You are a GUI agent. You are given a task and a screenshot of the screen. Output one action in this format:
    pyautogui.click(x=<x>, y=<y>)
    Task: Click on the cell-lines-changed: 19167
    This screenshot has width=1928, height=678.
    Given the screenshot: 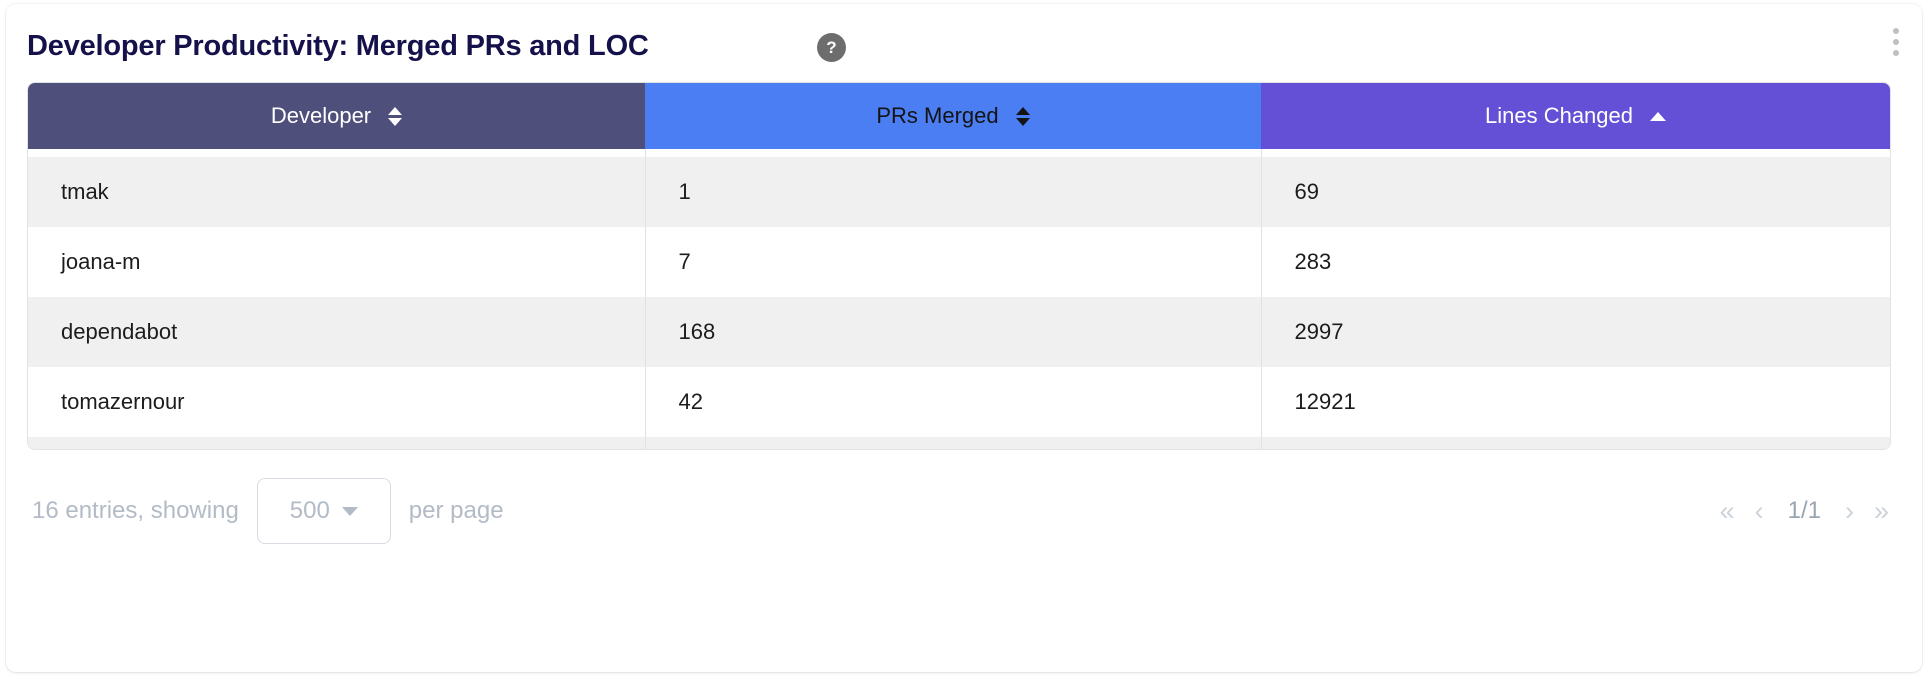 What is the action you would take?
    pyautogui.click(x=1575, y=443)
    